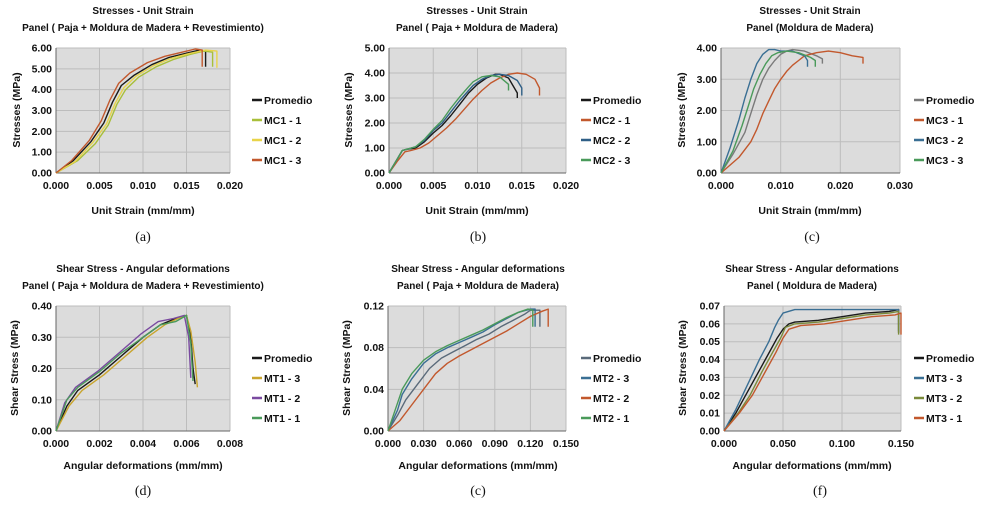  I want to click on panel-caption: (f), so click(820, 491).